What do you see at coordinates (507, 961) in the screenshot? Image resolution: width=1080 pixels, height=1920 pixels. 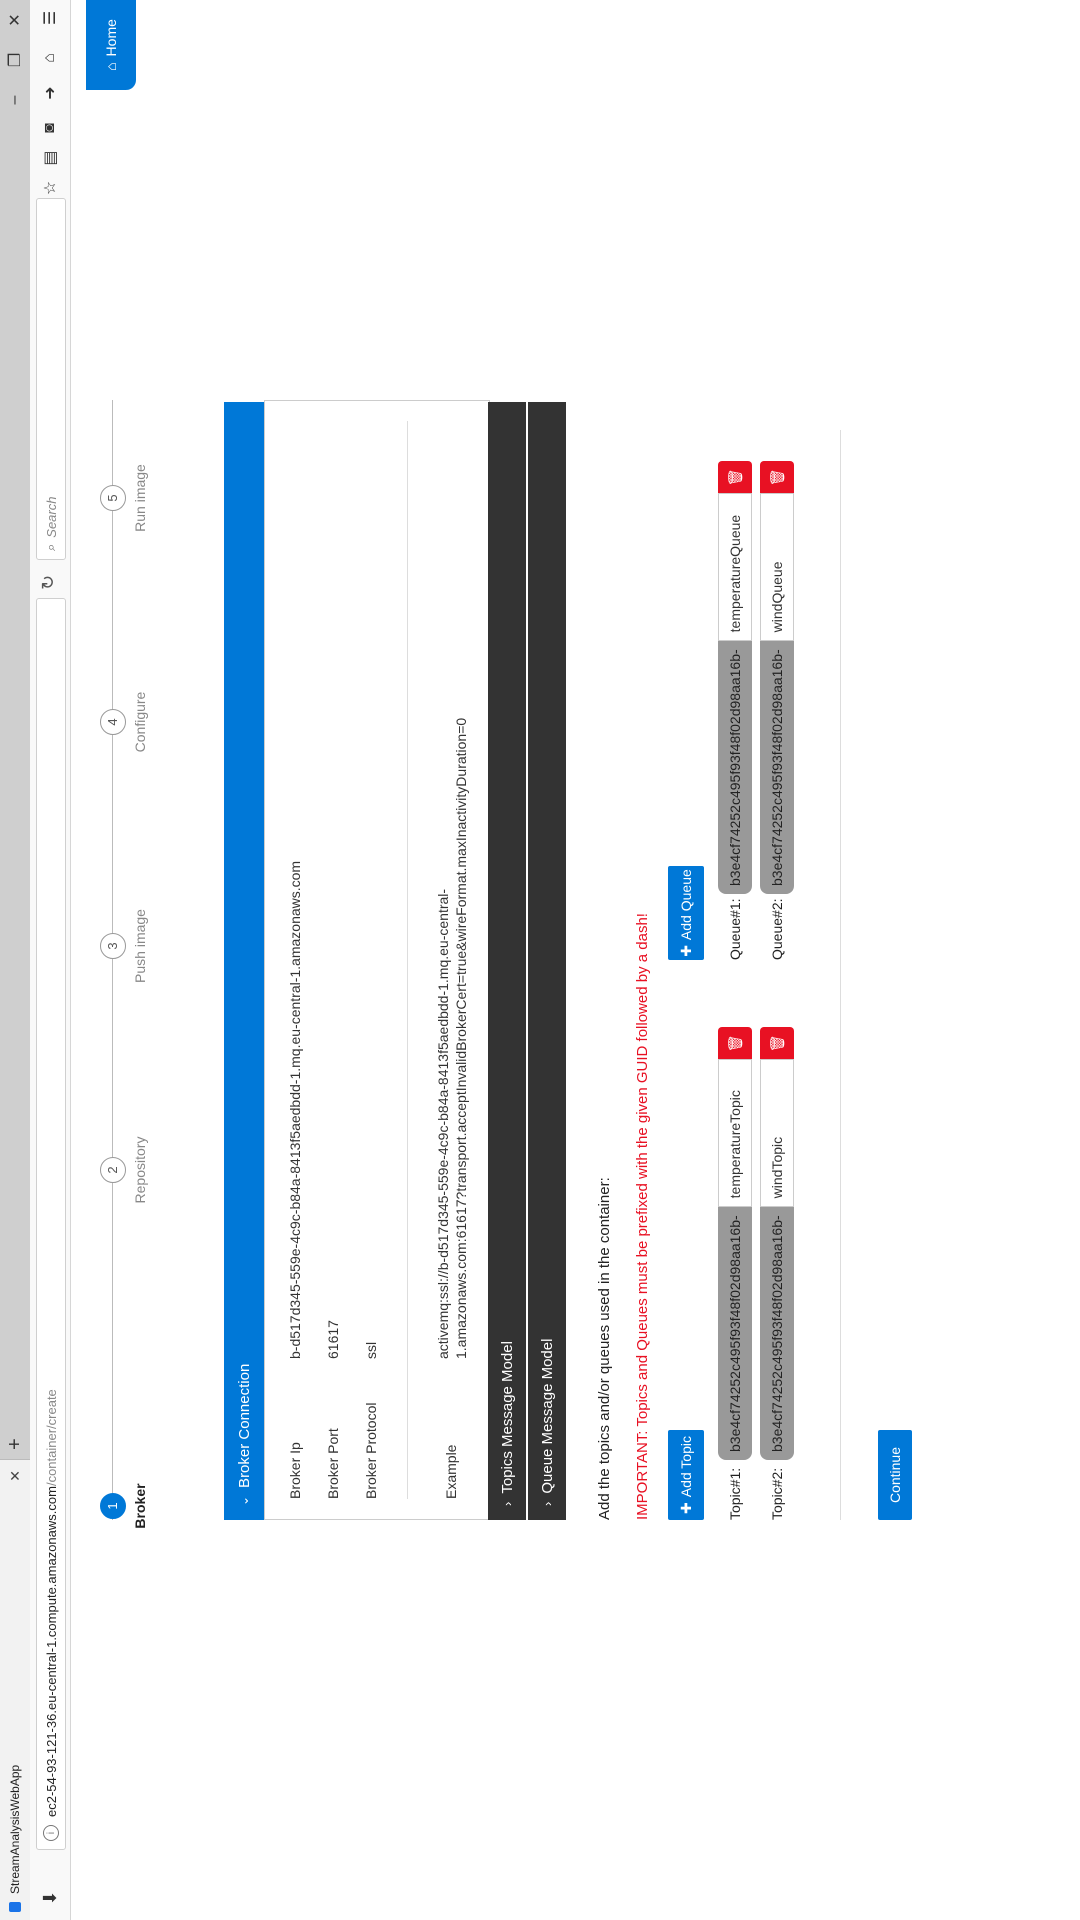 I see `topics-message-model-header: › Topics Message Model` at bounding box center [507, 961].